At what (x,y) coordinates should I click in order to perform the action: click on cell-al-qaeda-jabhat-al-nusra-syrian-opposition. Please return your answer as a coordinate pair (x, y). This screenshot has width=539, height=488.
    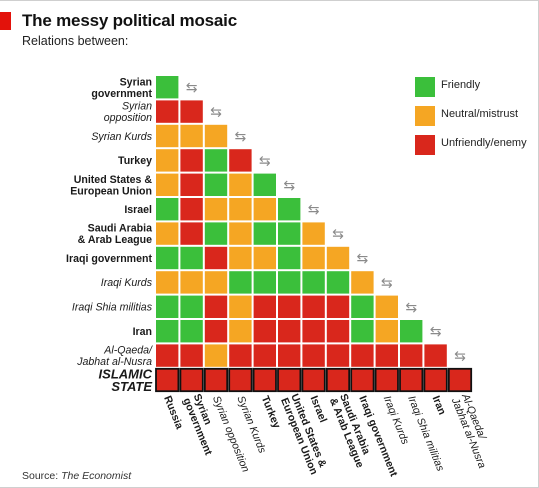
    Looking at the image, I should click on (216, 355).